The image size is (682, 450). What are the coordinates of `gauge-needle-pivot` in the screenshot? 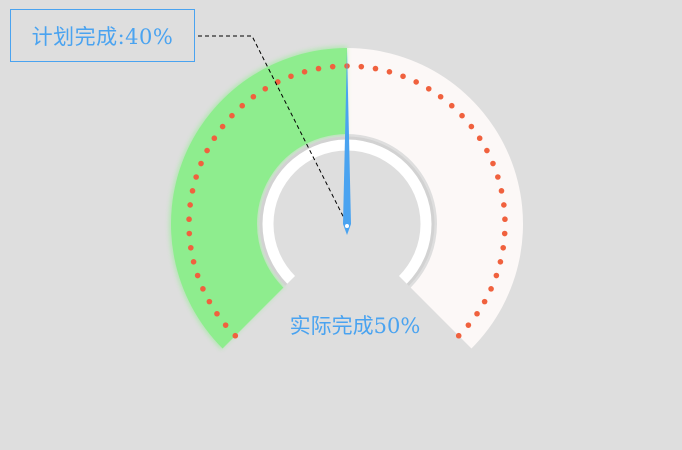 It's located at (347, 226).